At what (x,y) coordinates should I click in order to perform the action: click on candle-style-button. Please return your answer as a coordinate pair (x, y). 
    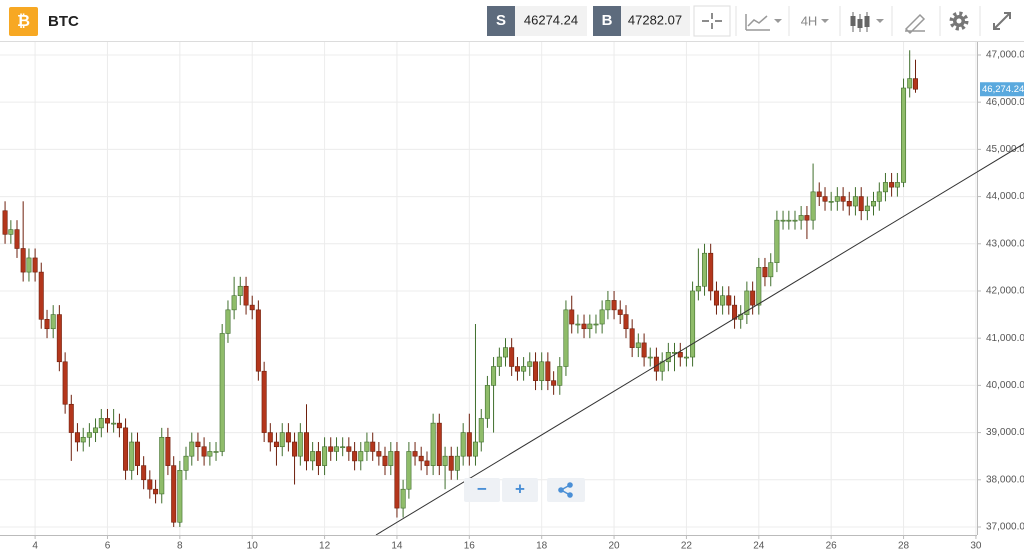
    Looking at the image, I should click on (867, 22).